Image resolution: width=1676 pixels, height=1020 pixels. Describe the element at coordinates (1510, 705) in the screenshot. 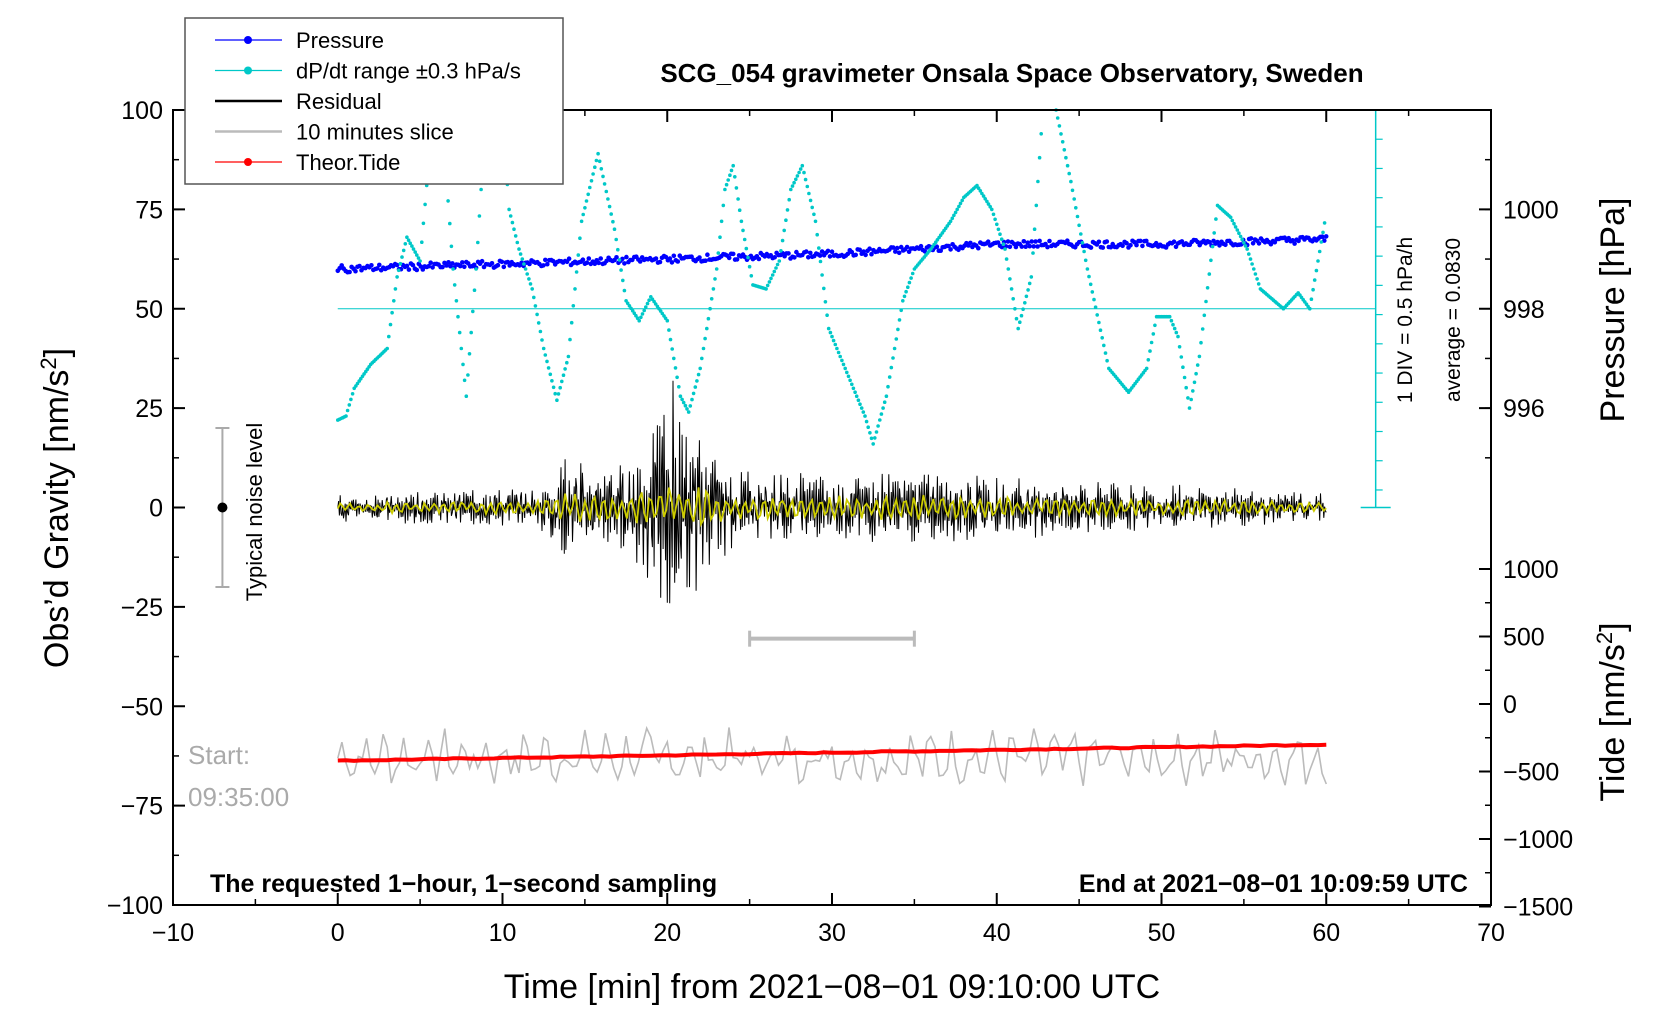

I see `tide-tick-label: 0` at that location.